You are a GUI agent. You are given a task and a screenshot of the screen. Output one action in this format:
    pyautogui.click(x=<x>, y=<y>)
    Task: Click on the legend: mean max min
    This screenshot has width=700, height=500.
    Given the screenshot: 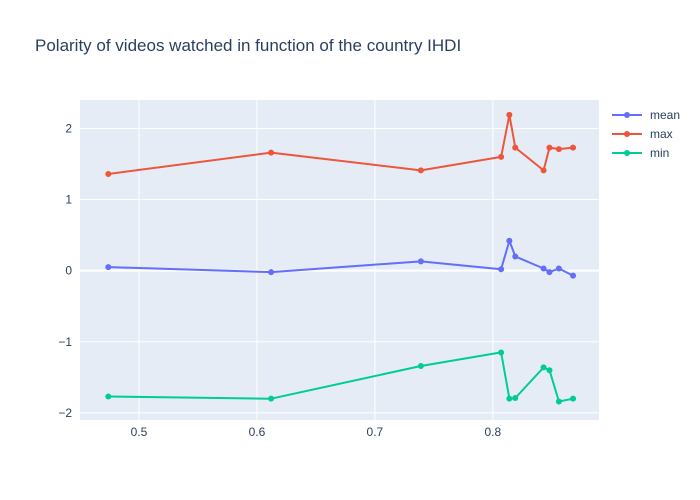 What is the action you would take?
    pyautogui.click(x=646, y=134)
    